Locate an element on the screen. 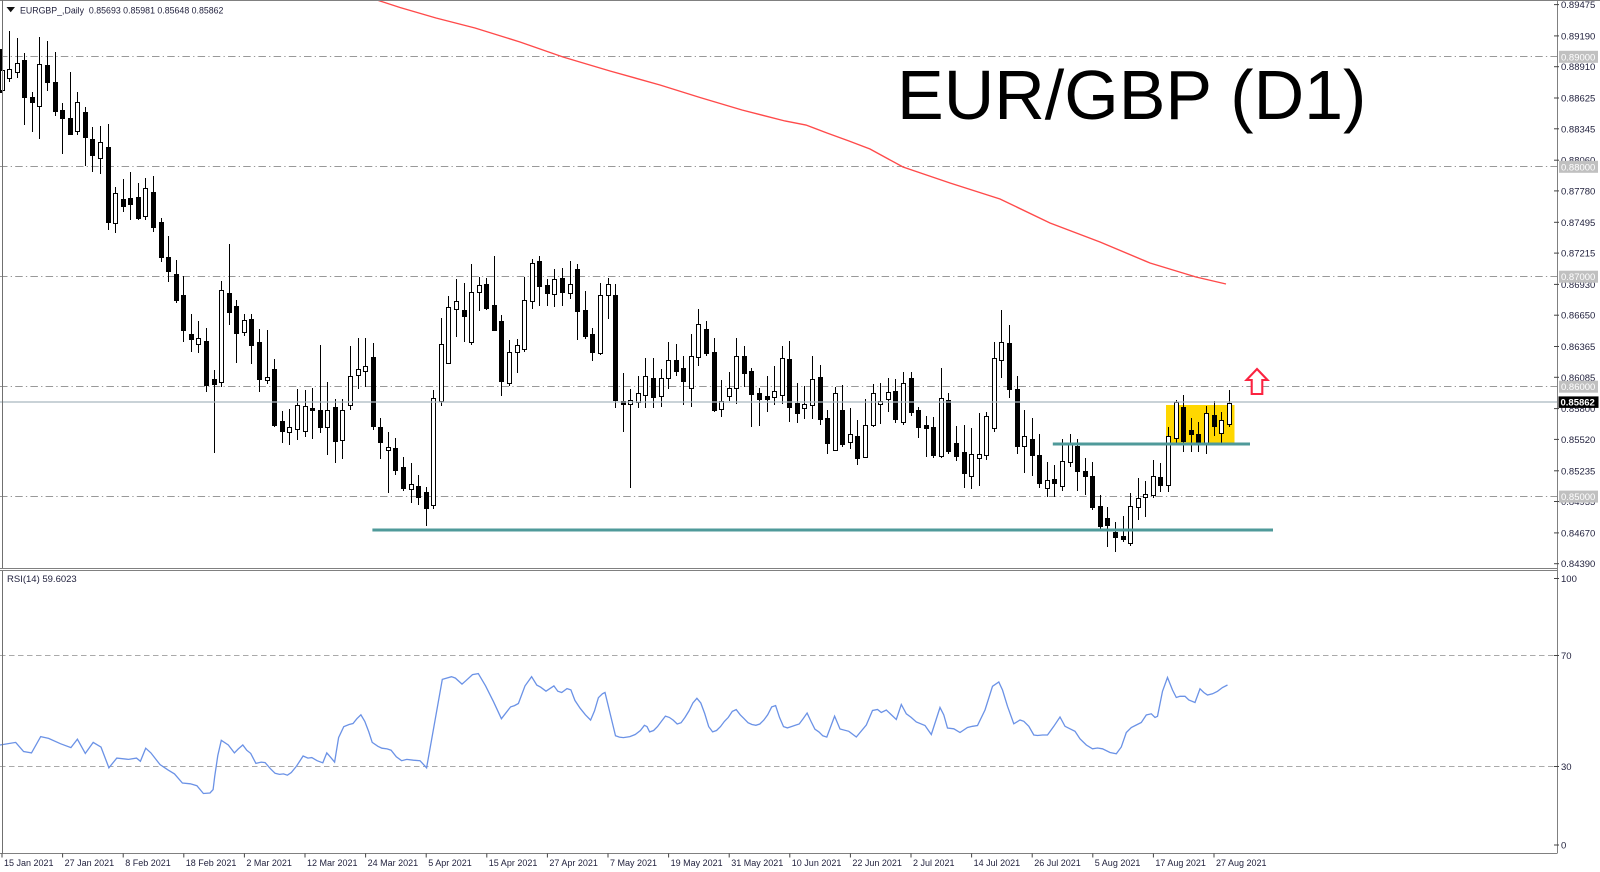 The height and width of the screenshot is (872, 1600). svg-text: 0.88910 is located at coordinates (1578, 67).